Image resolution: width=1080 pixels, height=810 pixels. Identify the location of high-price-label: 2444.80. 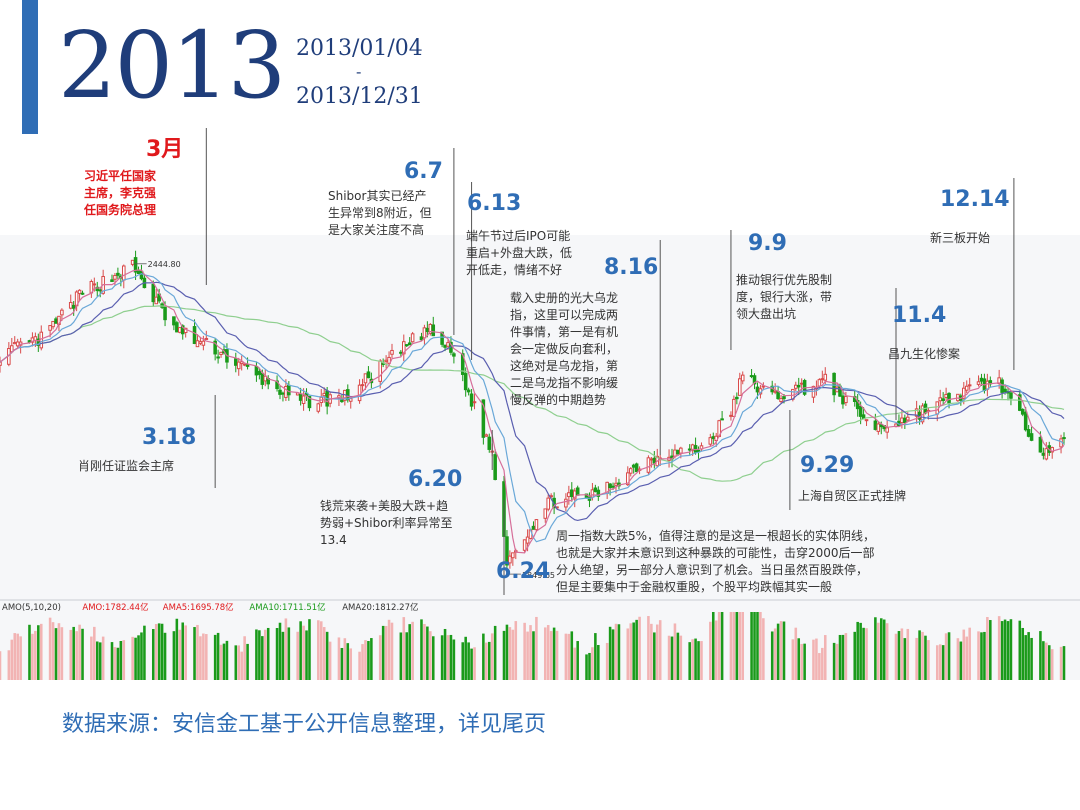
(164, 264).